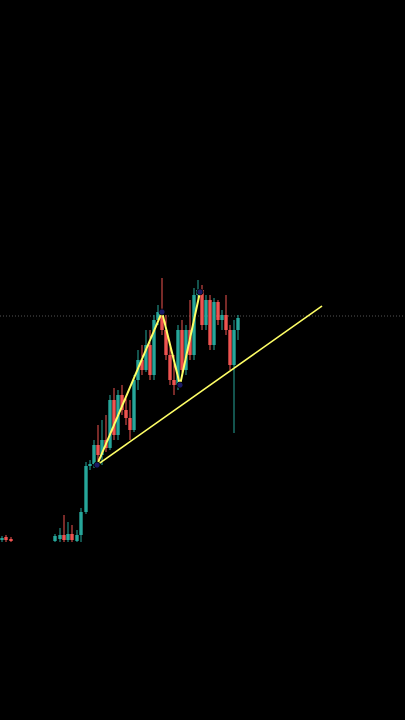  Describe the element at coordinates (209, 385) in the screenshot. I see `trendline` at that location.